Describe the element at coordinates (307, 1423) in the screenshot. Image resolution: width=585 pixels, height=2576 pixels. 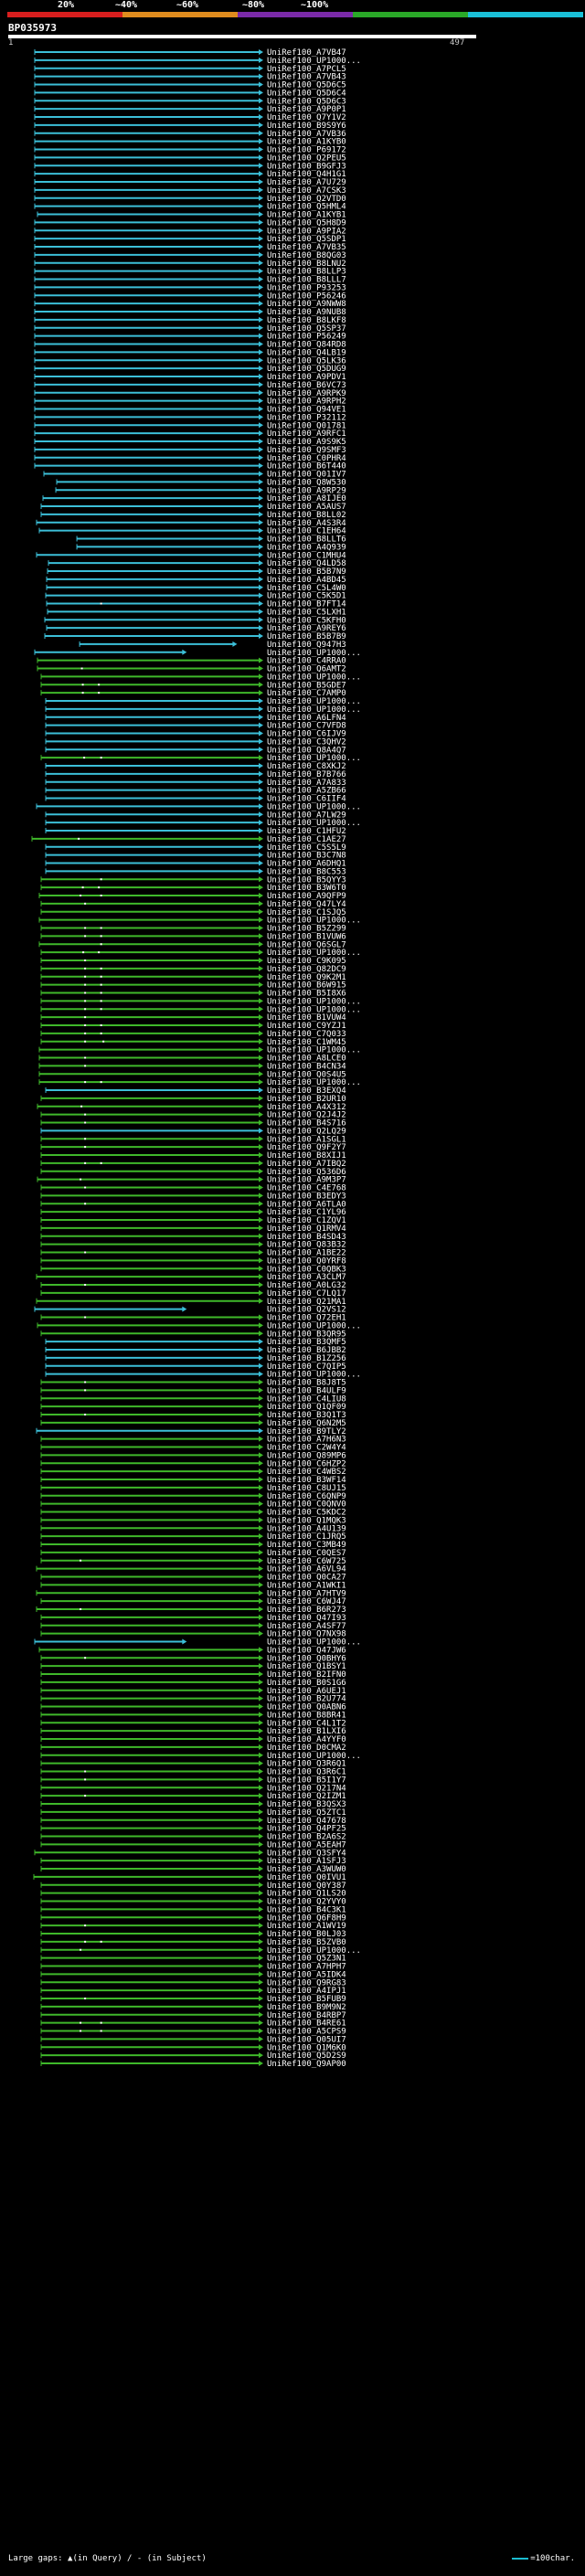
I see `hit-label: UniRef100_Q6N2M5` at that location.